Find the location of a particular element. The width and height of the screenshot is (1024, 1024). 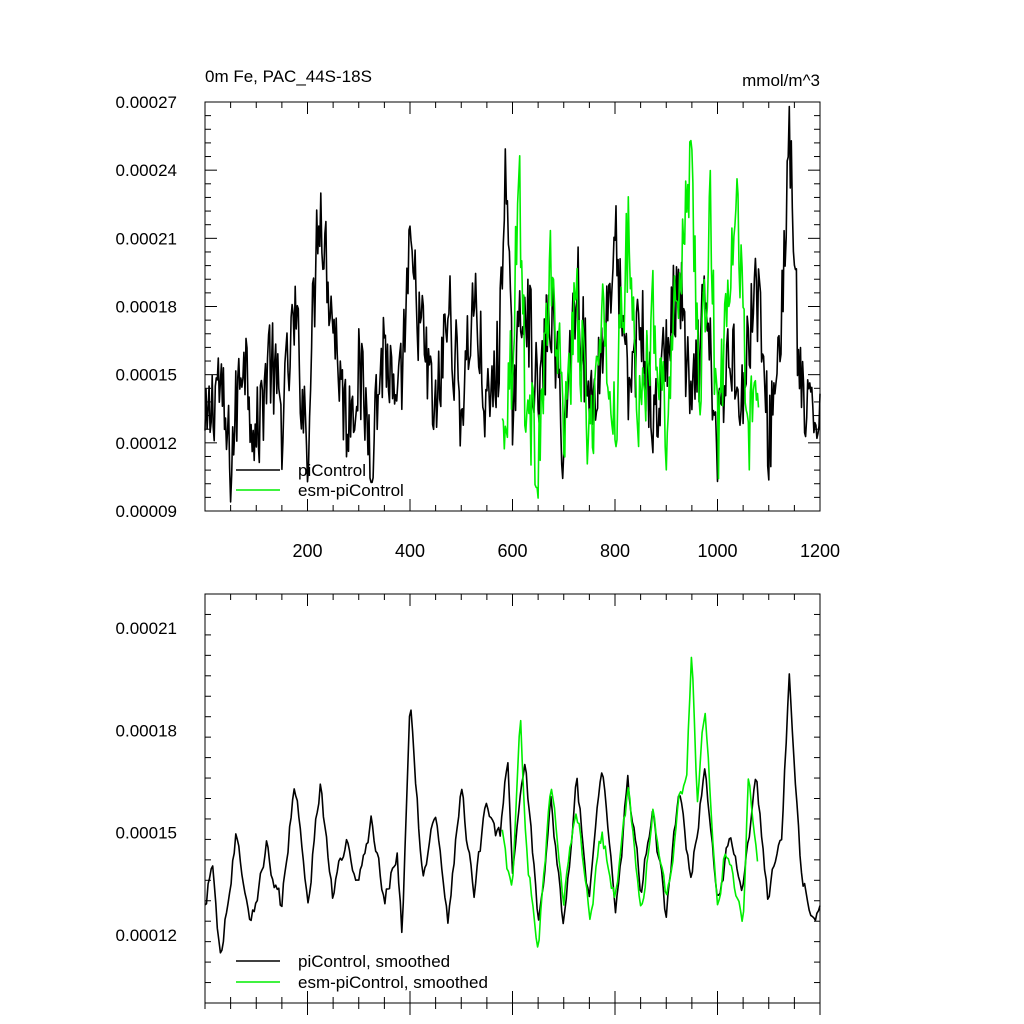

legend-label-esm-picontrol-smoothed: esm-piControl, smoothed is located at coordinates (393, 982).